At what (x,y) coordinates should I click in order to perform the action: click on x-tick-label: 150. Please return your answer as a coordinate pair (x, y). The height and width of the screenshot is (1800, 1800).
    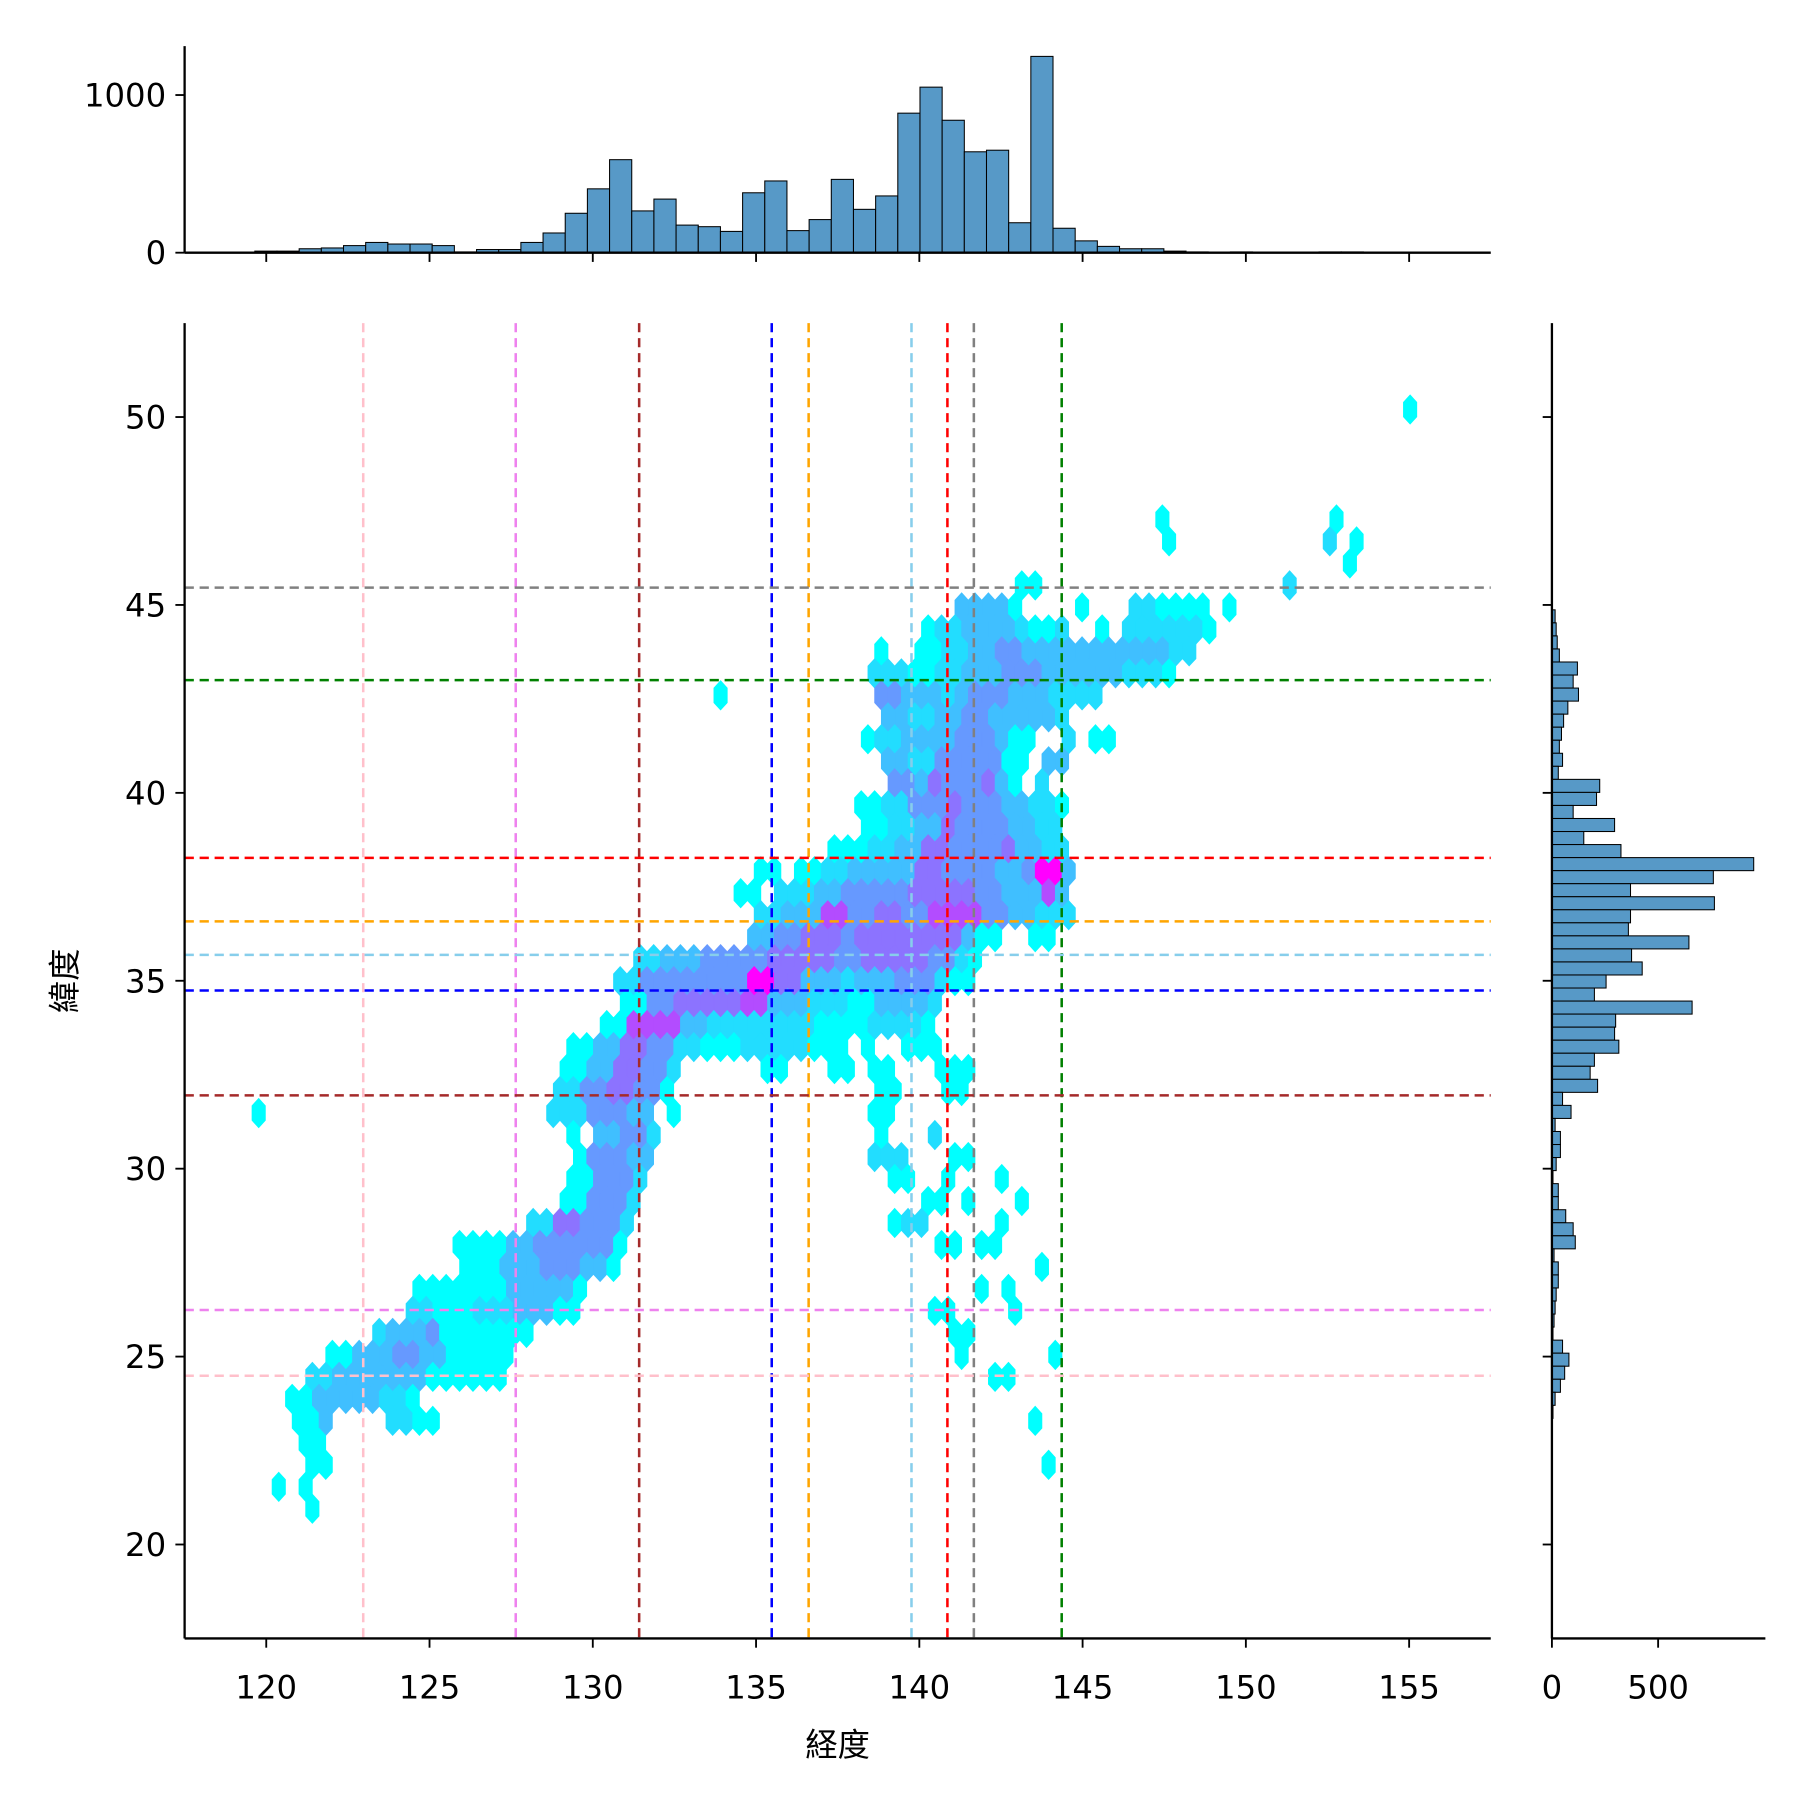
    Looking at the image, I should click on (1246, 1687).